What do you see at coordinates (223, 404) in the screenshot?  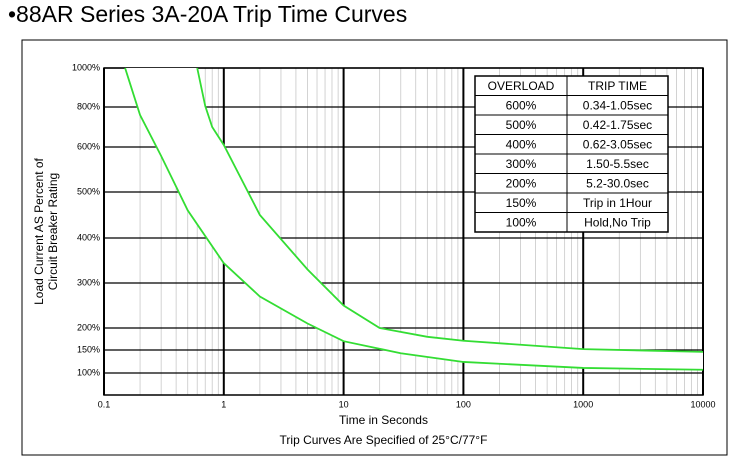 I see `x-tick-label: 1` at bounding box center [223, 404].